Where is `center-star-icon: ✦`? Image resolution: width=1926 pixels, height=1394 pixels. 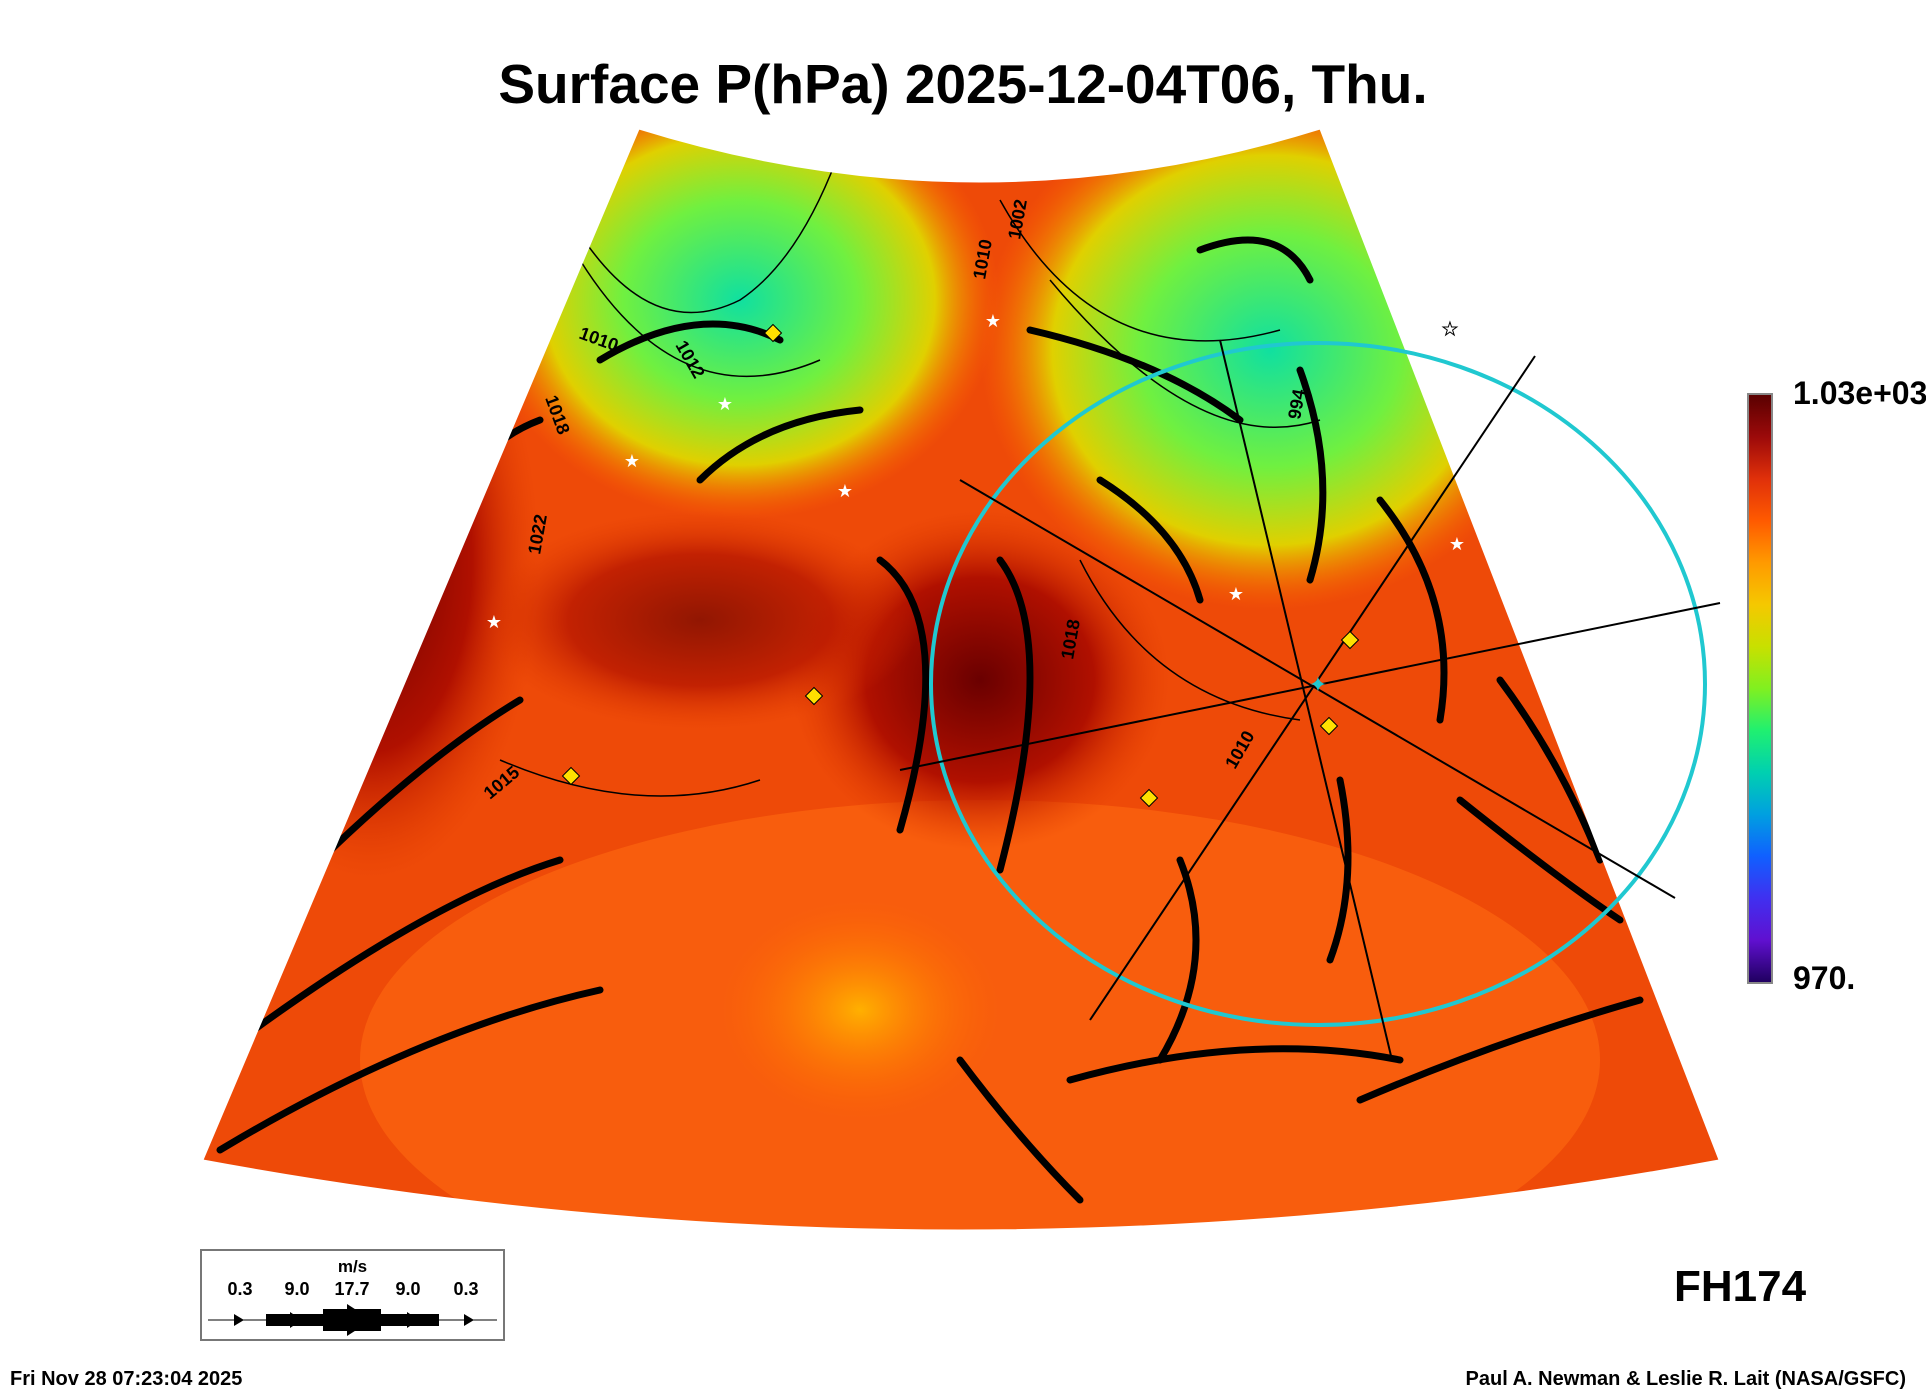 center-star-icon: ✦ is located at coordinates (1318, 684).